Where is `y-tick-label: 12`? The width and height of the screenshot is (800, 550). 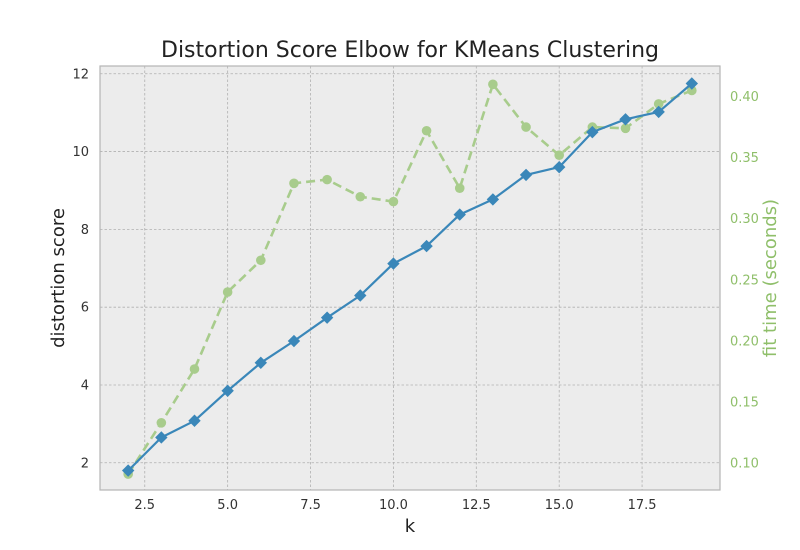 y-tick-label: 12 is located at coordinates (80, 74).